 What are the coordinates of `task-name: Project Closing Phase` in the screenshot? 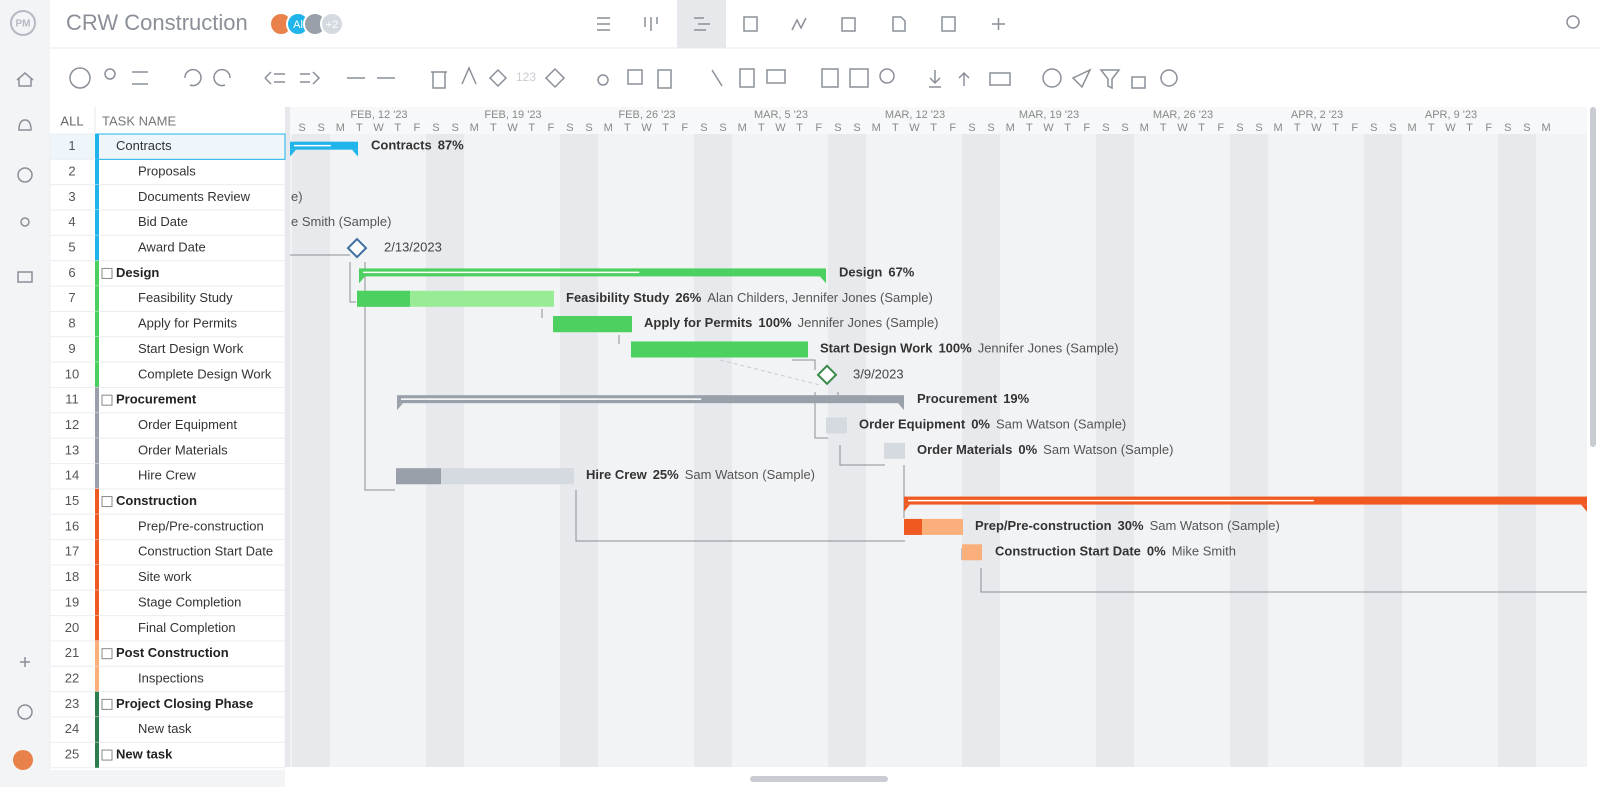 It's located at (184, 703).